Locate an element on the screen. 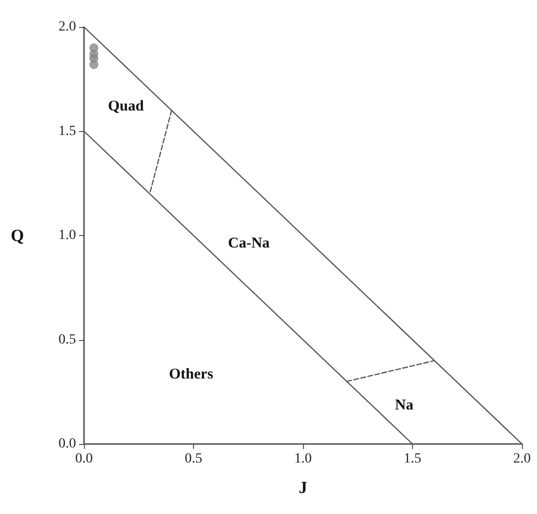 Image resolution: width=537 pixels, height=514 pixels. x-axis-title: J is located at coordinates (303, 487).